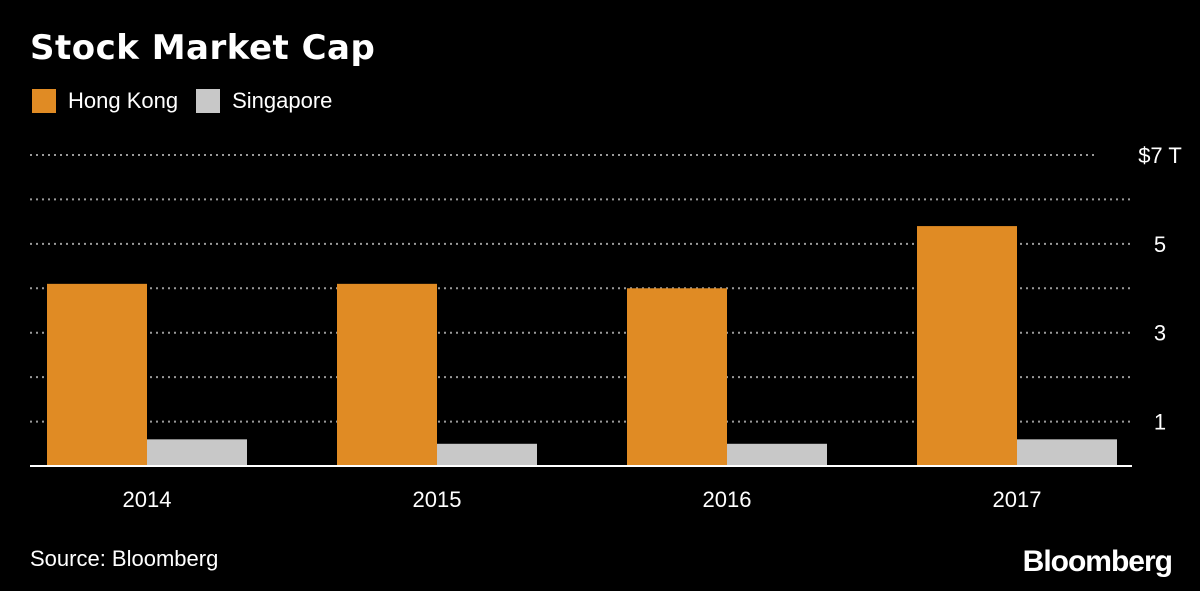  What do you see at coordinates (1017, 499) in the screenshot?
I see `x-tick-label-2017: 2017` at bounding box center [1017, 499].